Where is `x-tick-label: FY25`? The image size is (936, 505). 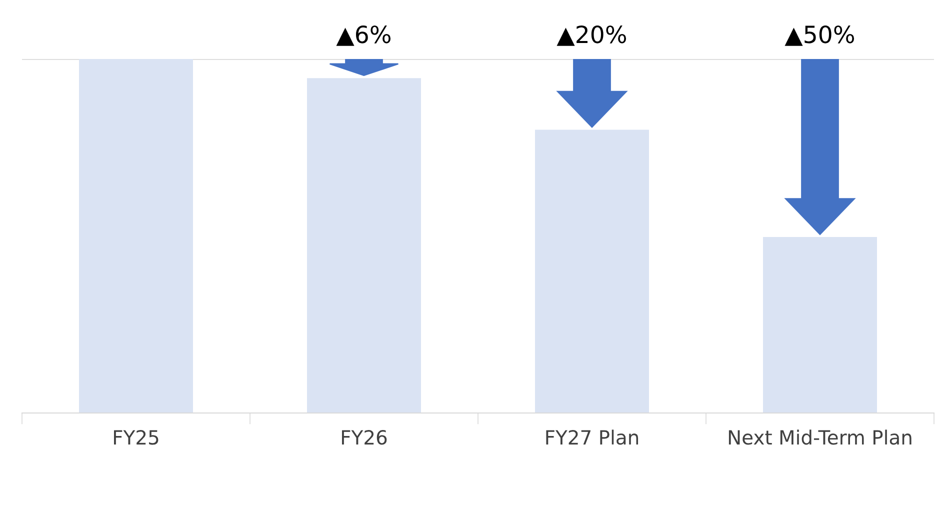
x-tick-label: FY25 is located at coordinates (136, 437).